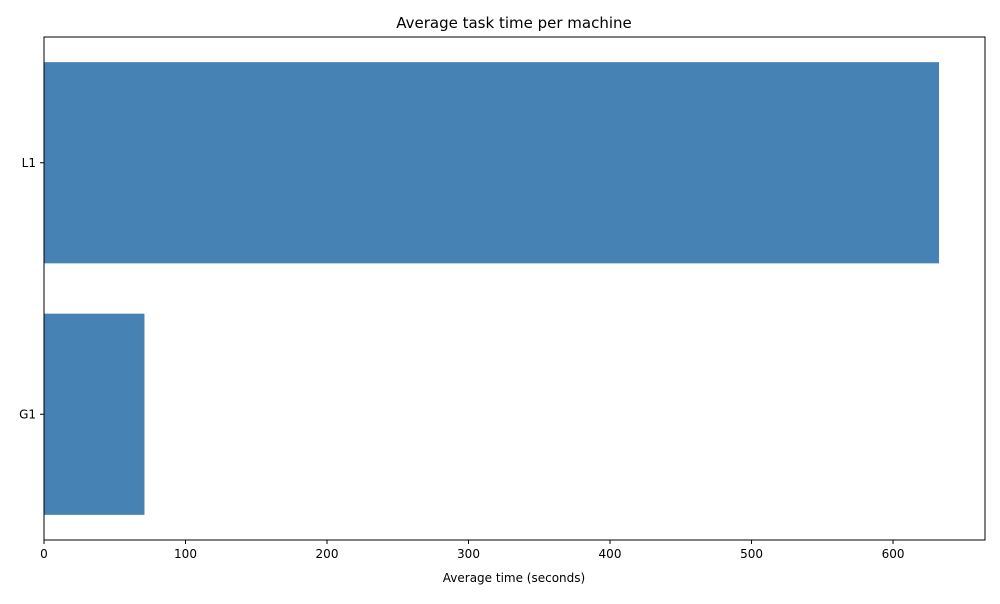 The image size is (1000, 604). Describe the element at coordinates (610, 554) in the screenshot. I see `x-tick-label: 400` at that location.